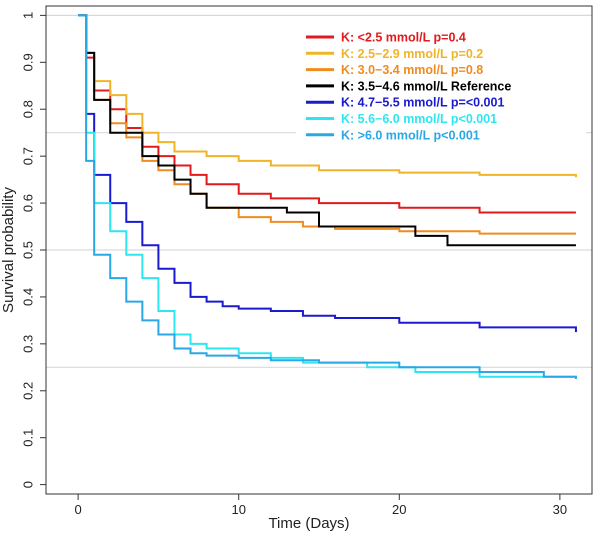 The height and width of the screenshot is (535, 596). What do you see at coordinates (410, 135) in the screenshot?
I see `legend-label-6: K: >6.0 mmol/L p<0.001` at bounding box center [410, 135].